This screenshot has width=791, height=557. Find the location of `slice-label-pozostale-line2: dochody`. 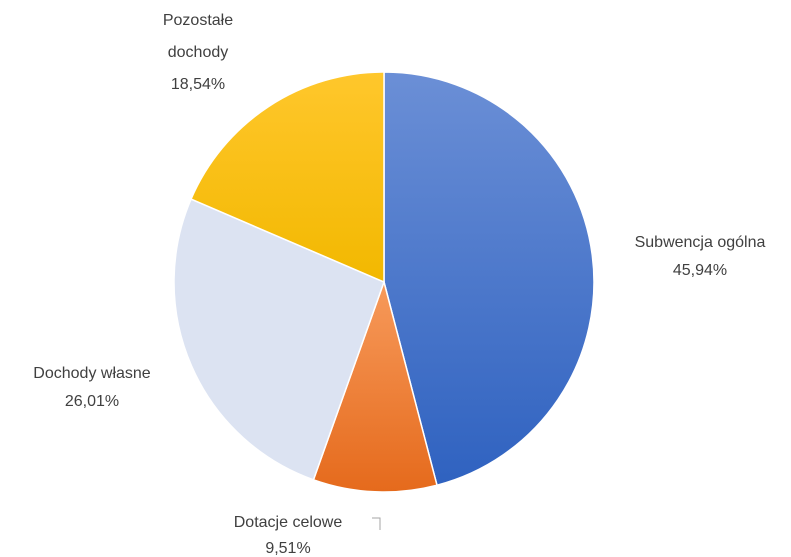

slice-label-pozostale-line2: dochody is located at coordinates (198, 52).